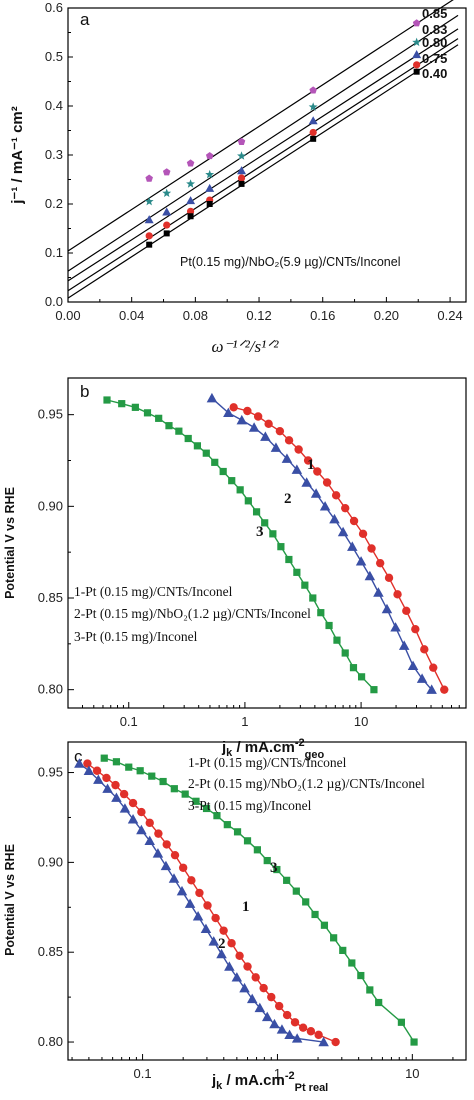 This screenshot has width=474, height=1100. What do you see at coordinates (50, 689) in the screenshot?
I see `panel-b-ytick-label: 0.80` at bounding box center [50, 689].